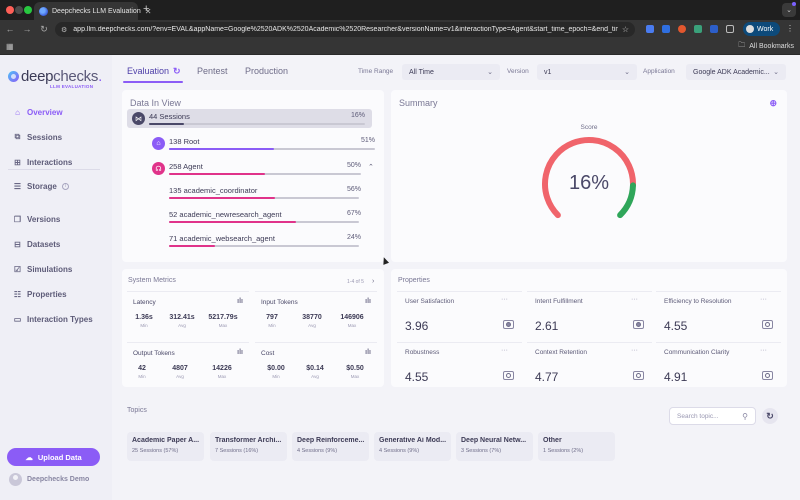 The image size is (800, 500). I want to click on datasets-icon: ⊟, so click(17, 244).